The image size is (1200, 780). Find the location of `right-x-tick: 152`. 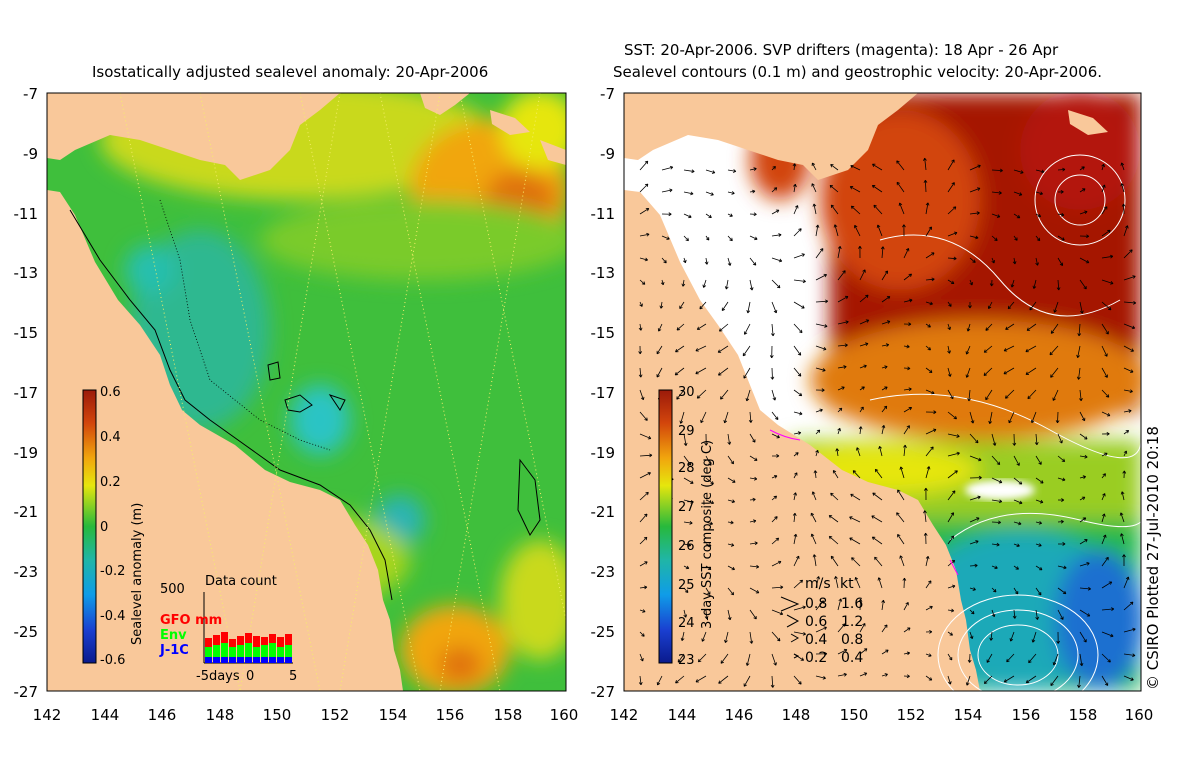

right-x-tick: 152 is located at coordinates (911, 715).